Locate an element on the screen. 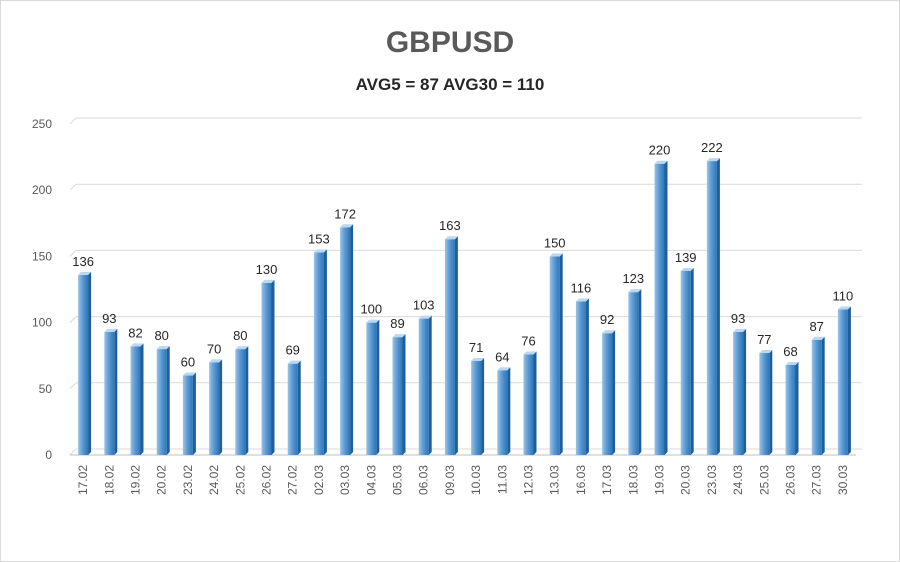 The height and width of the screenshot is (562, 900). x-tick-label: 18.03 is located at coordinates (633, 480).